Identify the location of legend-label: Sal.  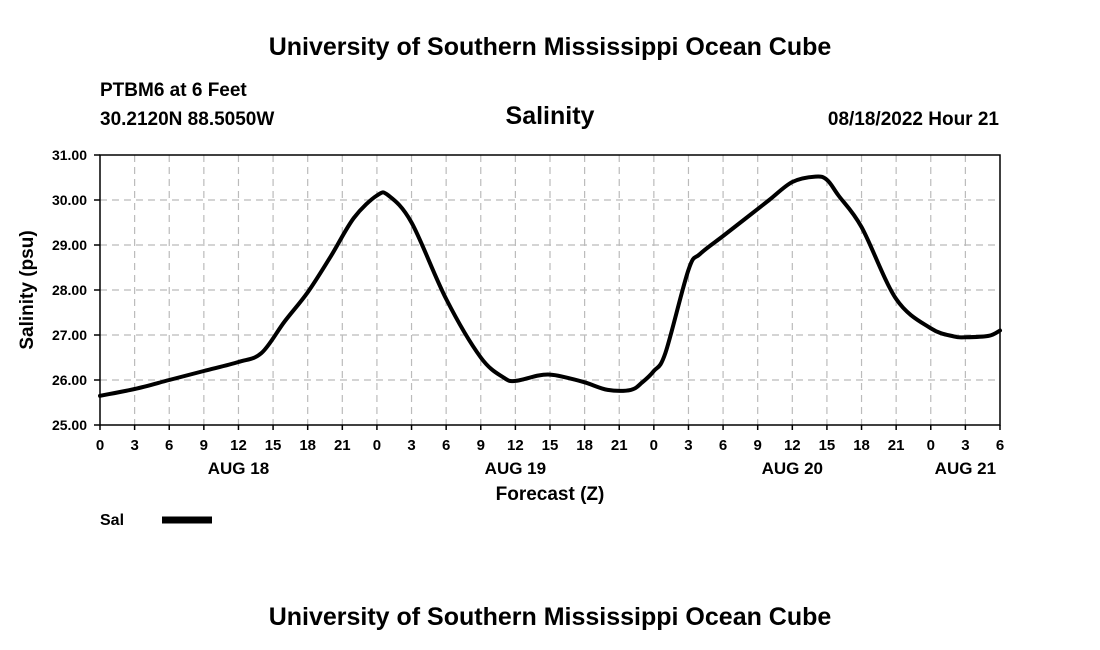
(112, 520).